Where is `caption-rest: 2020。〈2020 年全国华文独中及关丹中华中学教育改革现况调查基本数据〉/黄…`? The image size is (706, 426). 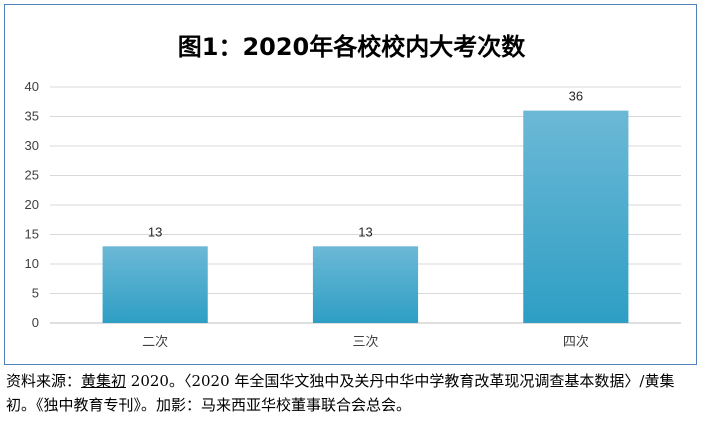
caption-rest: 2020。〈2020 年全国华文独中及关丹中华中学教育改革现况调查基本数据〉/黄… is located at coordinates (340, 393).